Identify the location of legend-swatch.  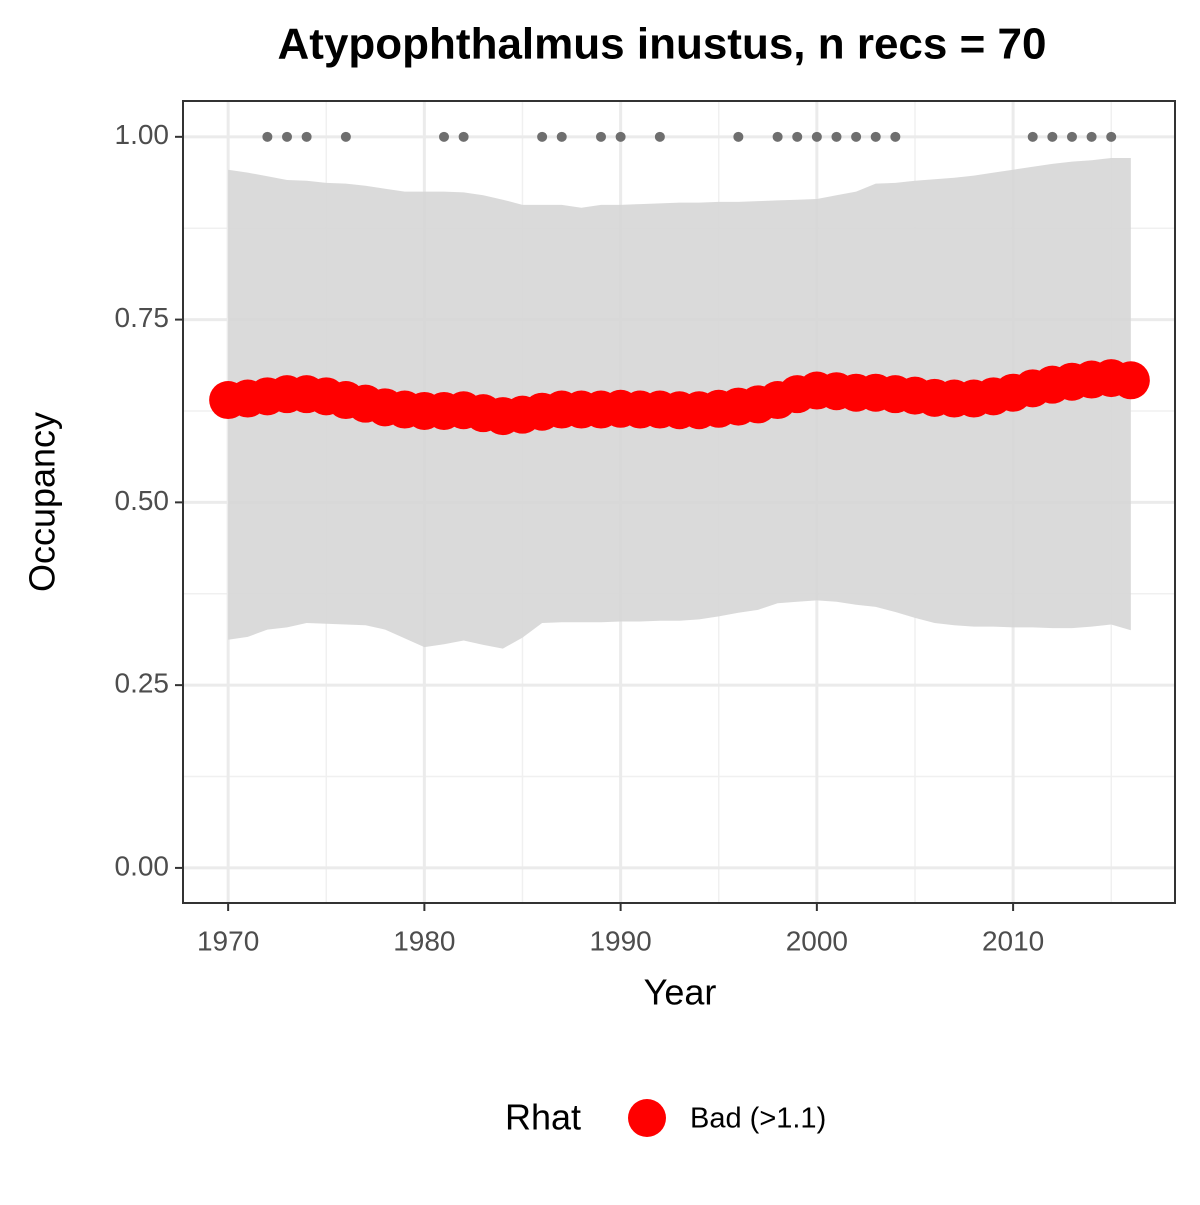
(647, 1118).